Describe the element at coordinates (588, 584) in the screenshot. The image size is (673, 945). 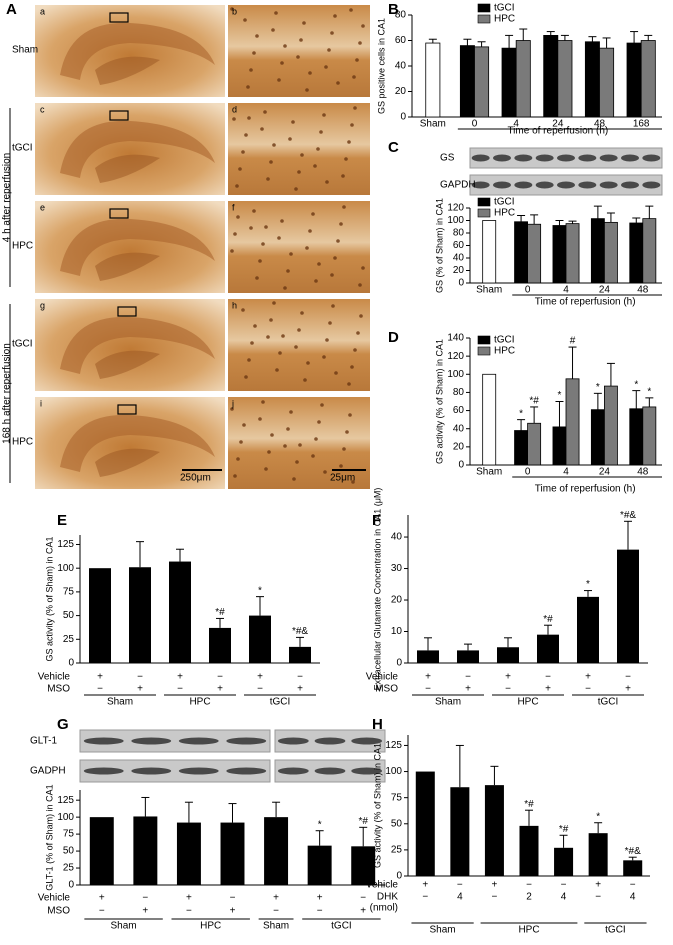
I see `annotation: *` at that location.